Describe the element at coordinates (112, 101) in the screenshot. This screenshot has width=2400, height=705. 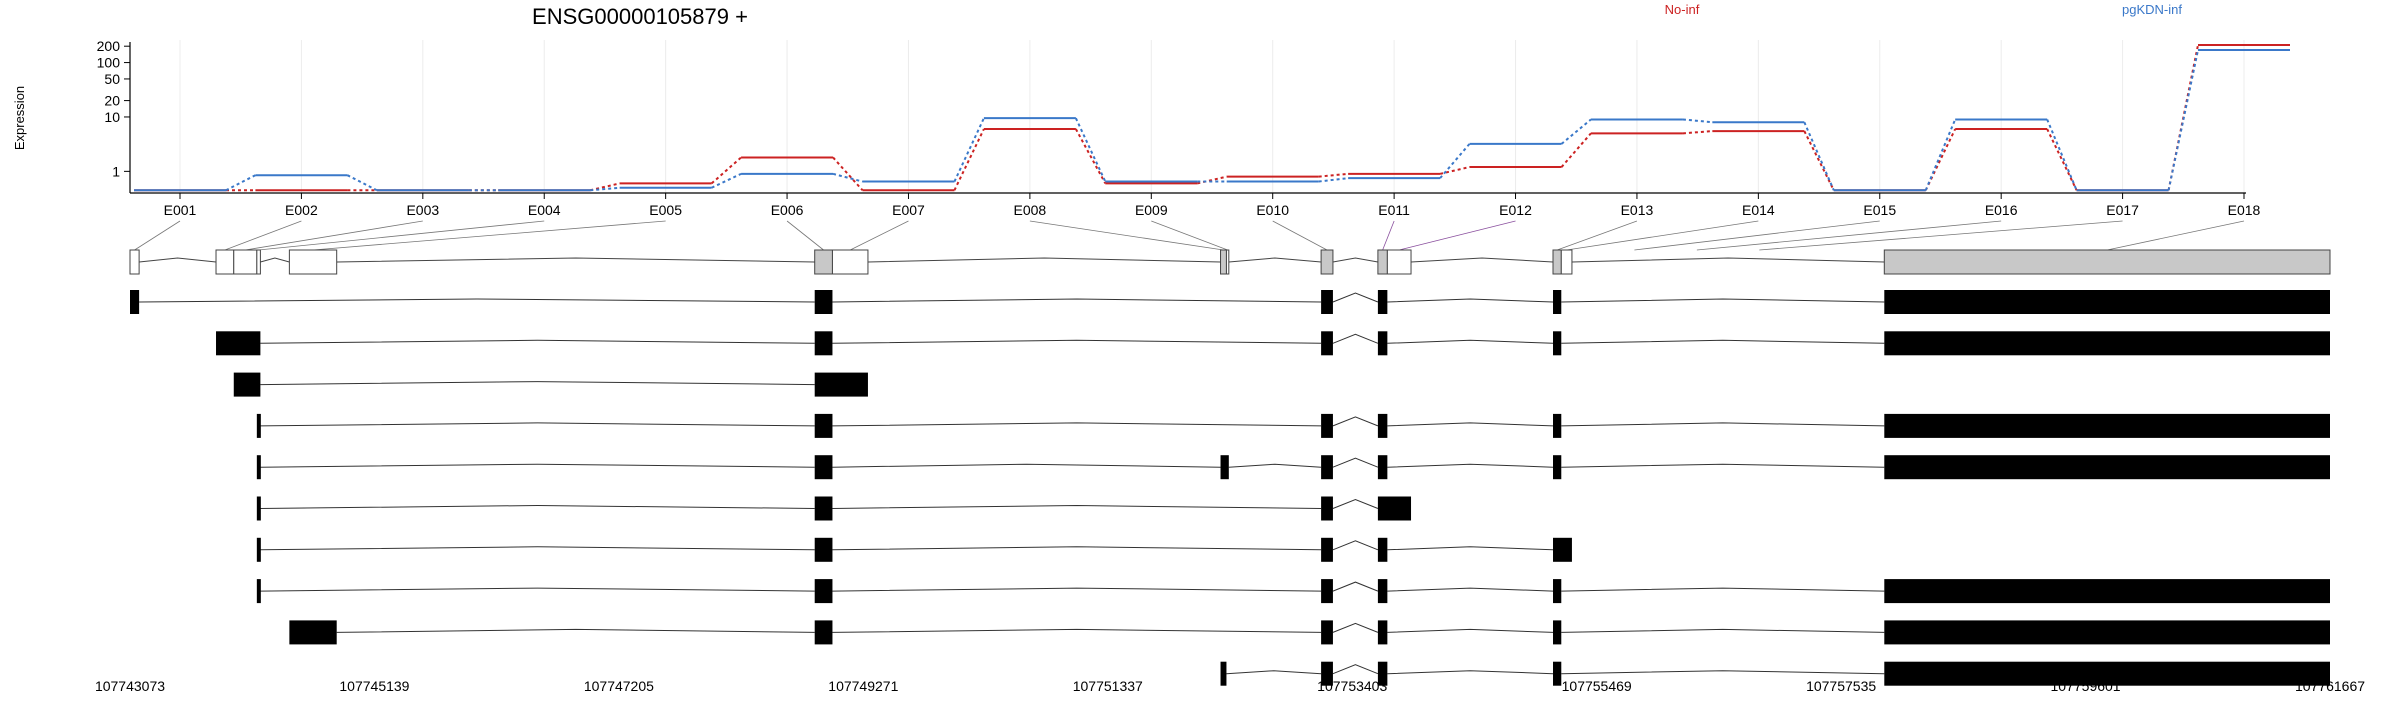
I see `y-tick-label: 20` at that location.